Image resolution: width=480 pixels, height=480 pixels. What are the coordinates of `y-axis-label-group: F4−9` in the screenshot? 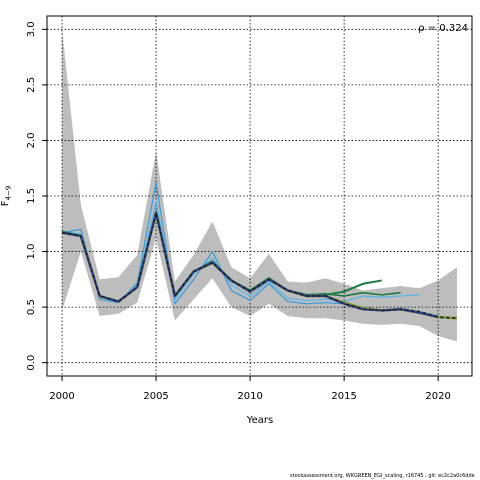 It's located at (6, 196).